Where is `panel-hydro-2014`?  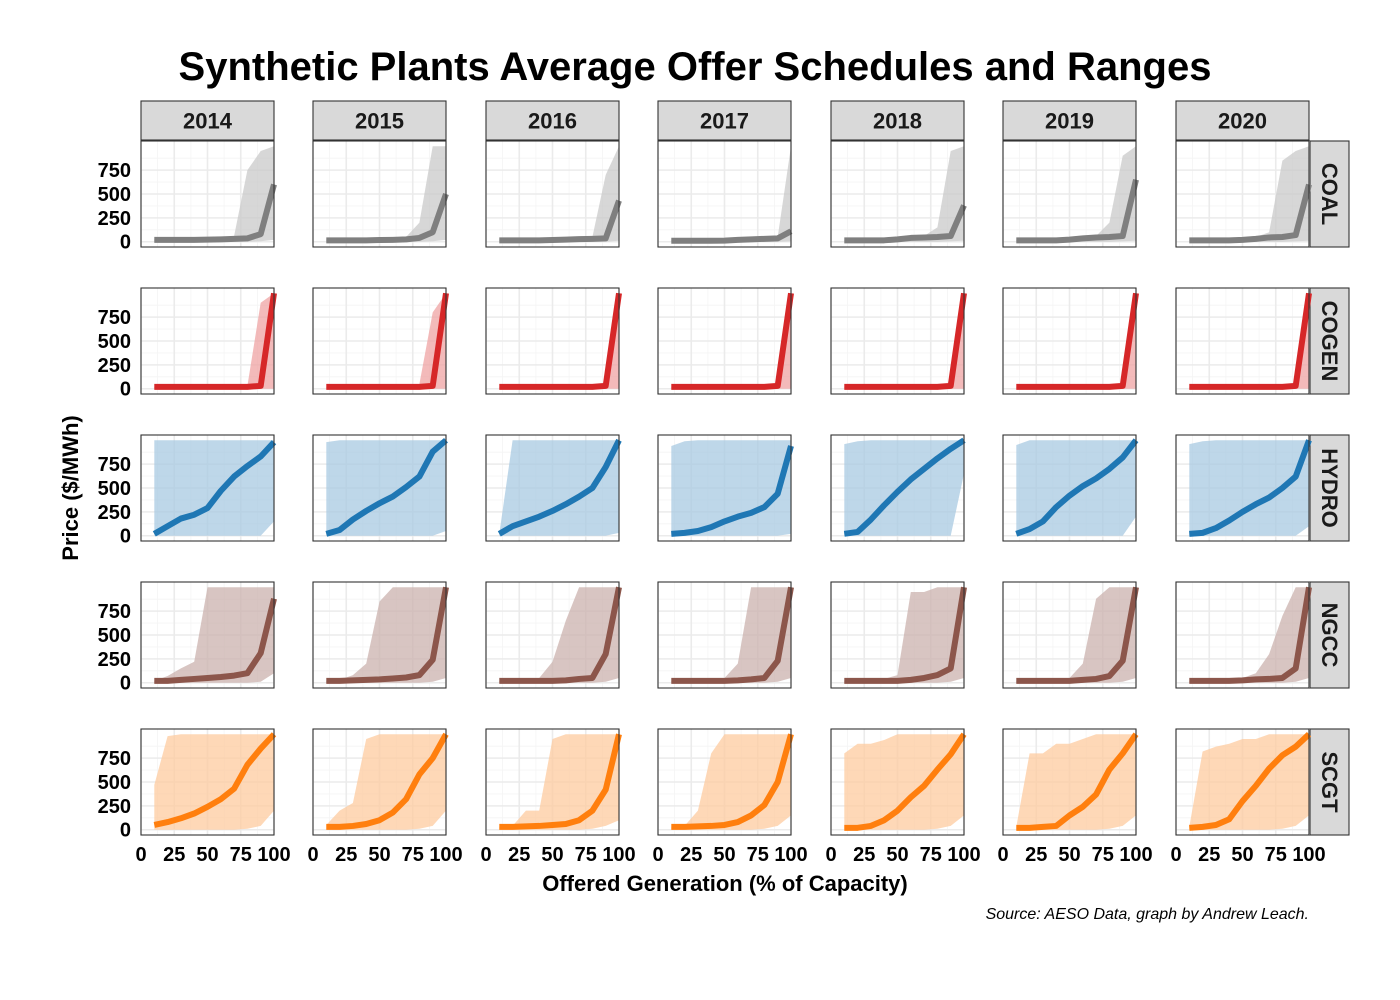
panel-hydro-2014 is located at coordinates (208, 488).